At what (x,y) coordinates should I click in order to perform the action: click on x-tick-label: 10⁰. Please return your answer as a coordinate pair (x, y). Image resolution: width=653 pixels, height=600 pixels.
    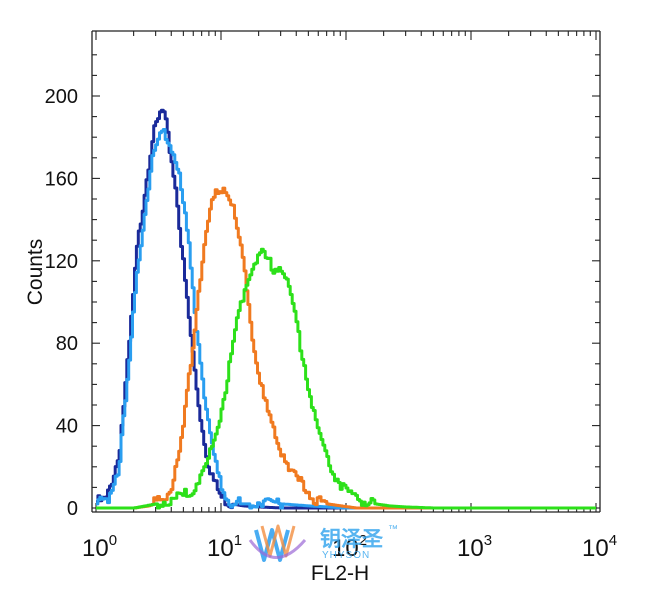
    Looking at the image, I should click on (99, 547).